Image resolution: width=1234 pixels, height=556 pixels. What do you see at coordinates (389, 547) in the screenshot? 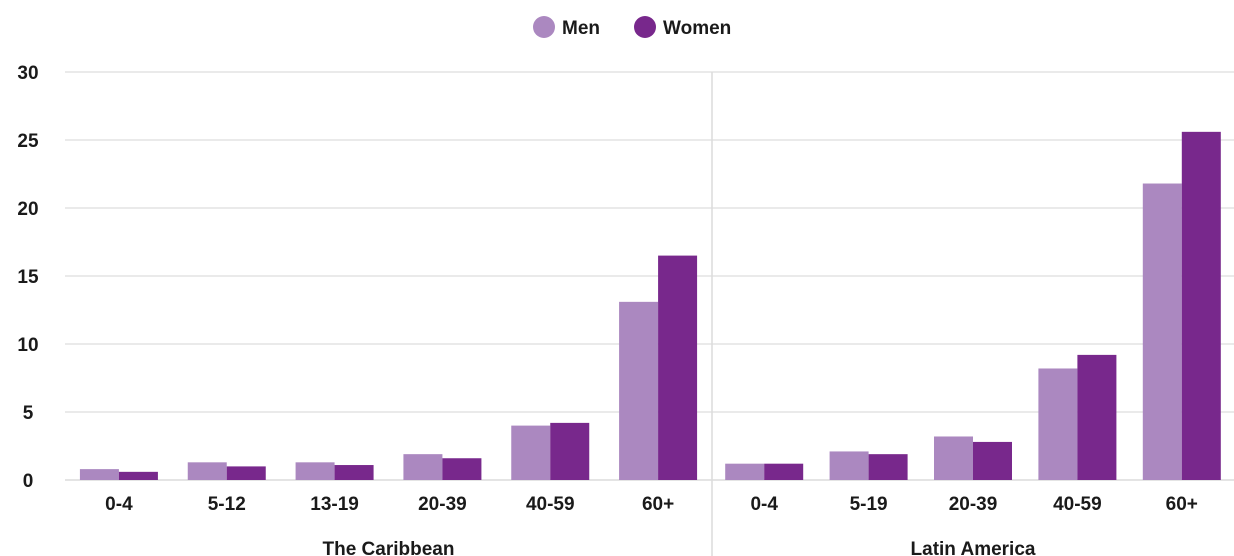
I see `group-label: The Caribbean` at bounding box center [389, 547].